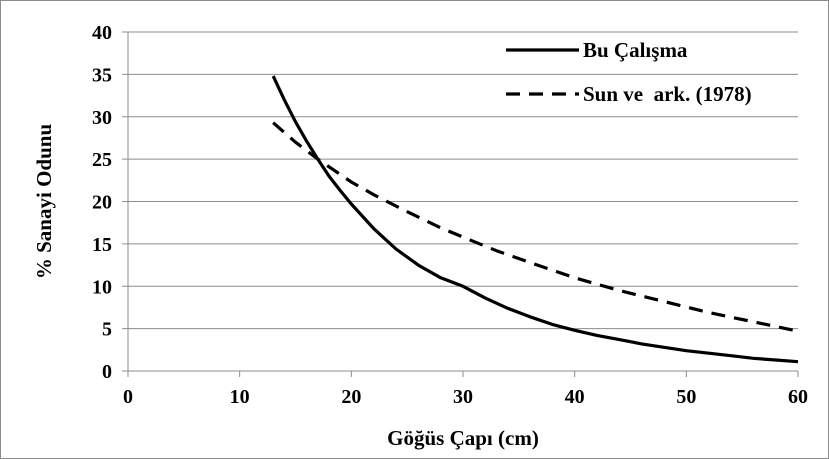  Describe the element at coordinates (44, 202) in the screenshot. I see `y-axis-title: % Sanayi Odunu` at that location.